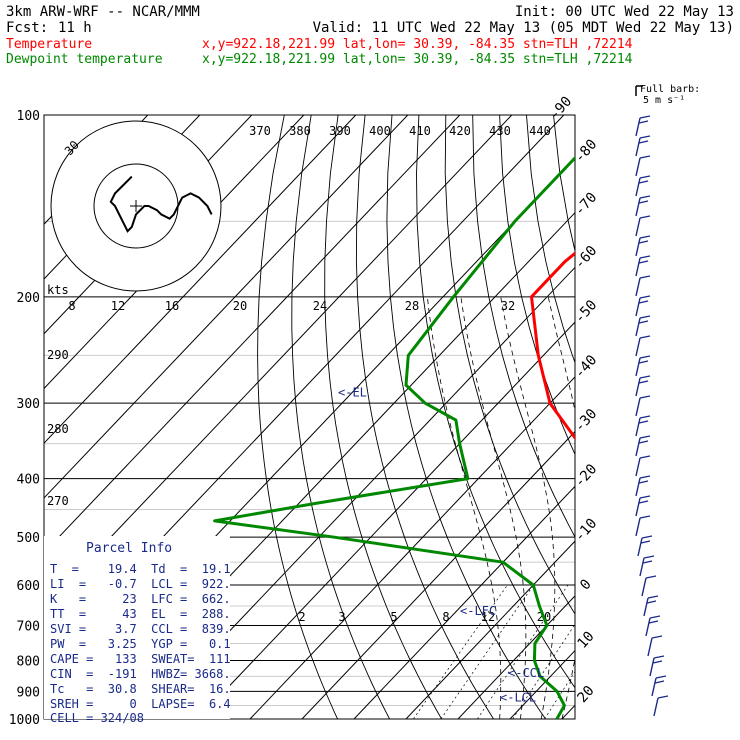 Image resolution: width=740 pixels, height=740 pixels. What do you see at coordinates (500, 131) in the screenshot?
I see `theta-label: 430` at bounding box center [500, 131].